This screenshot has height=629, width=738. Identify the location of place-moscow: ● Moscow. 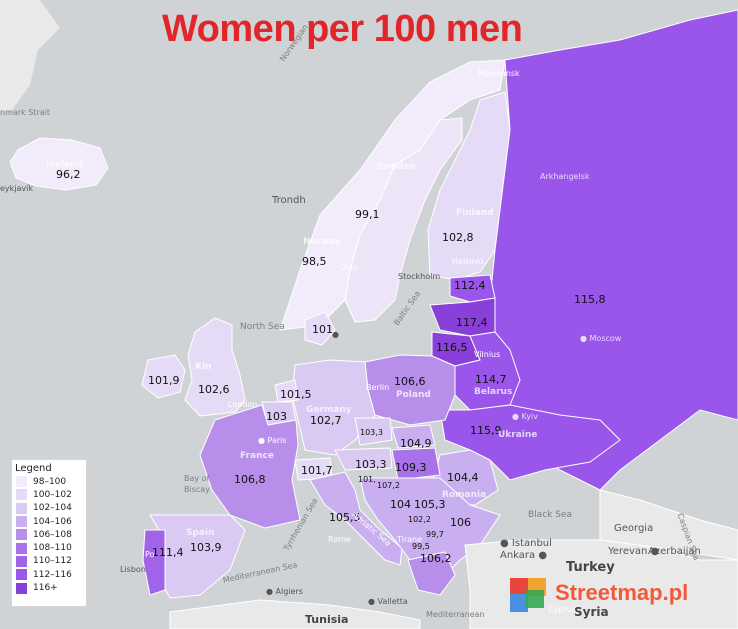
(601, 338).